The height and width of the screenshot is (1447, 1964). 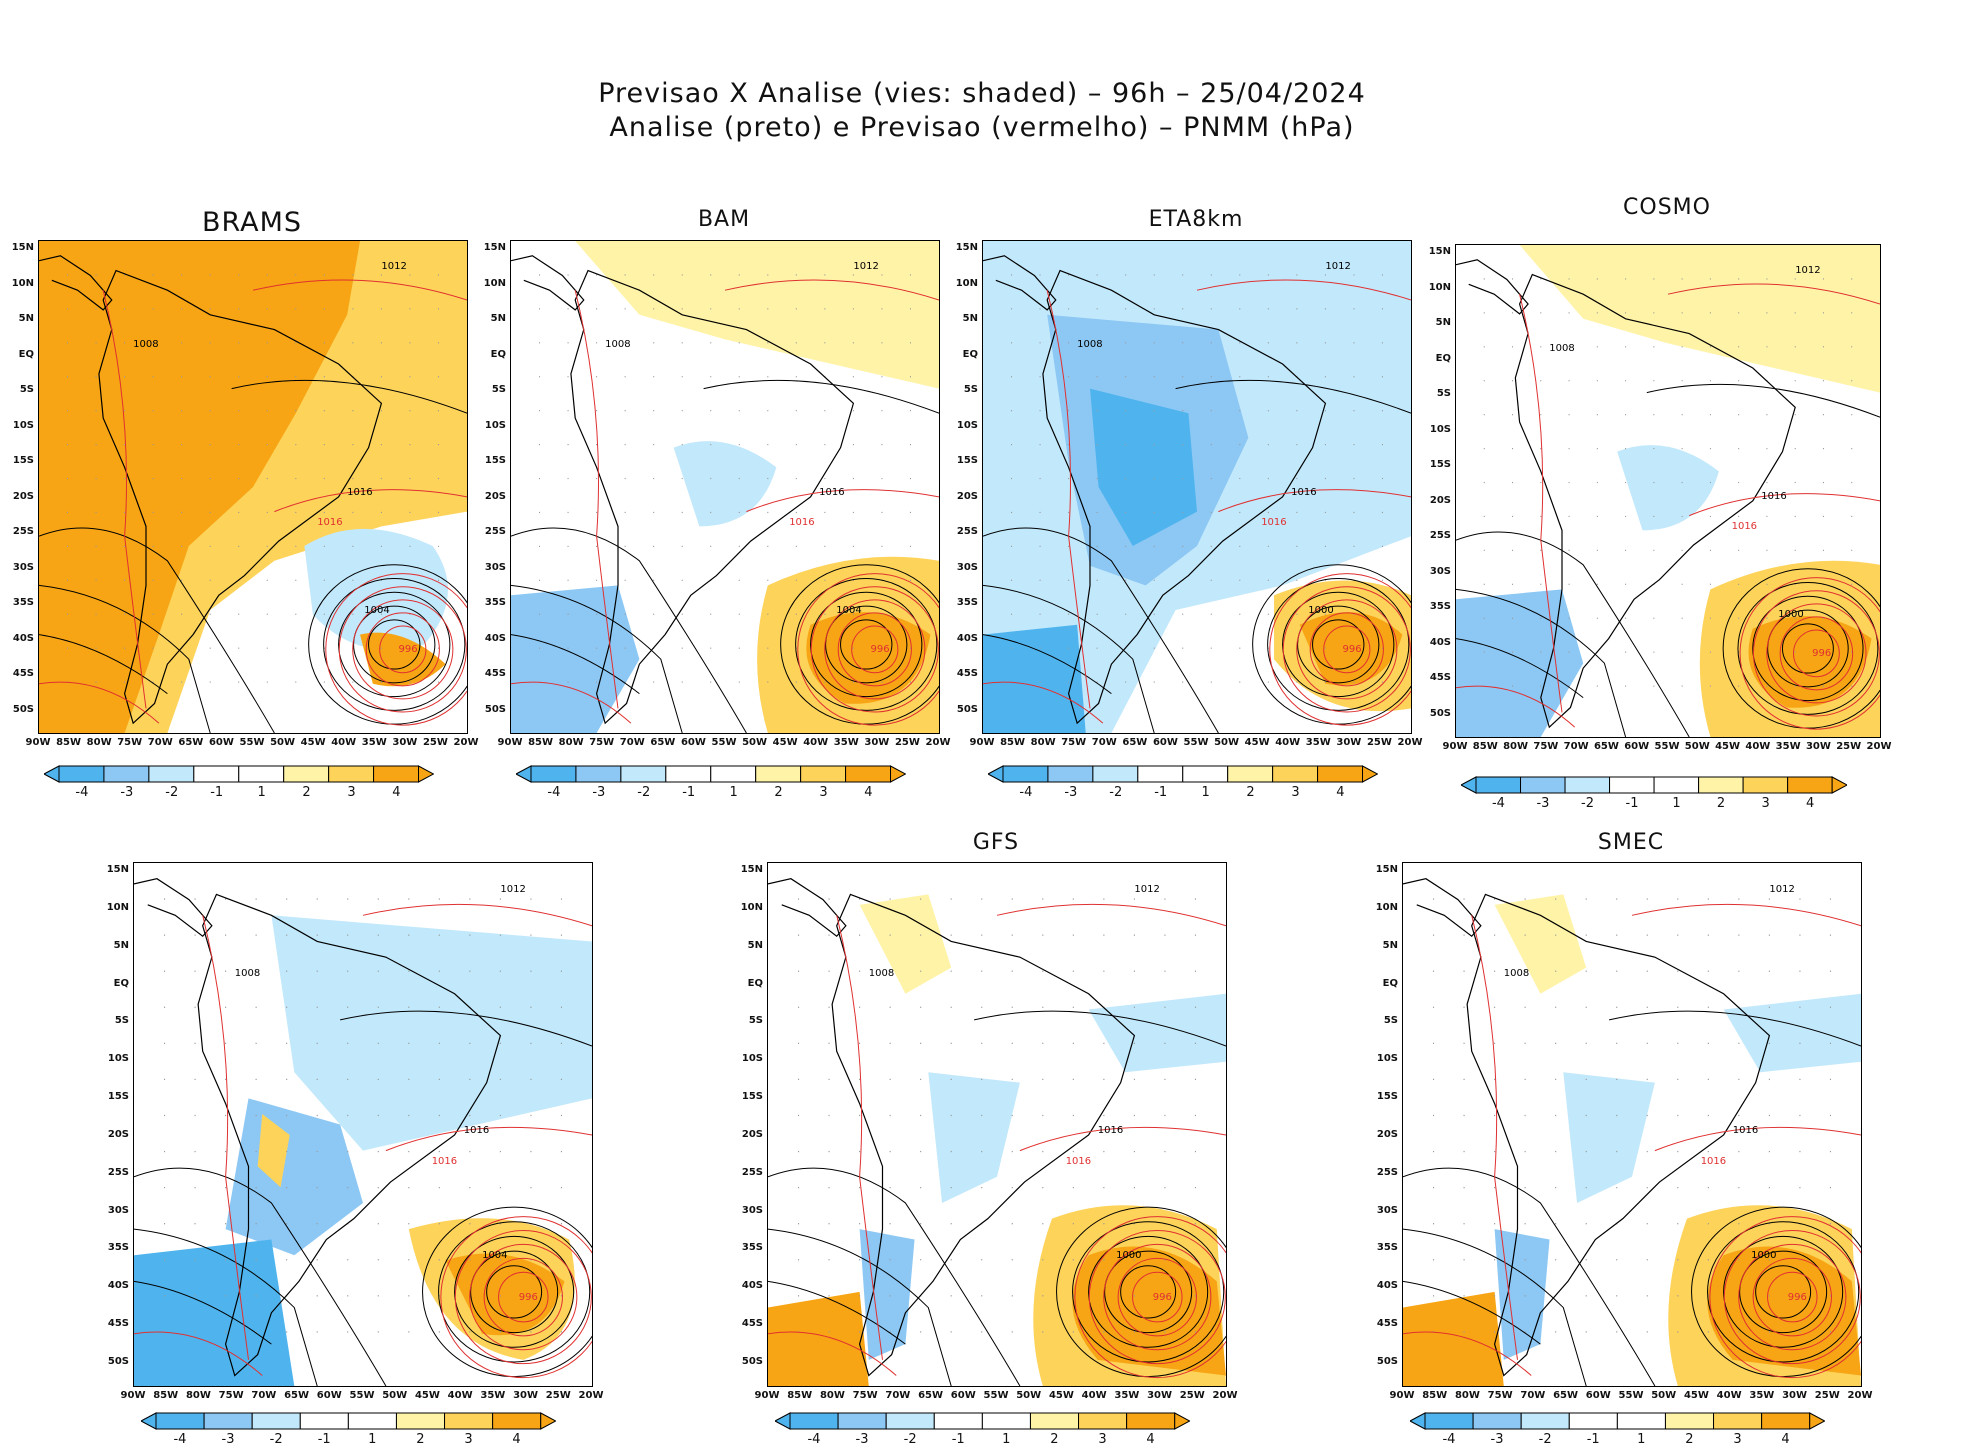 I want to click on lon-tick-label: 30W, so click(x=405, y=742).